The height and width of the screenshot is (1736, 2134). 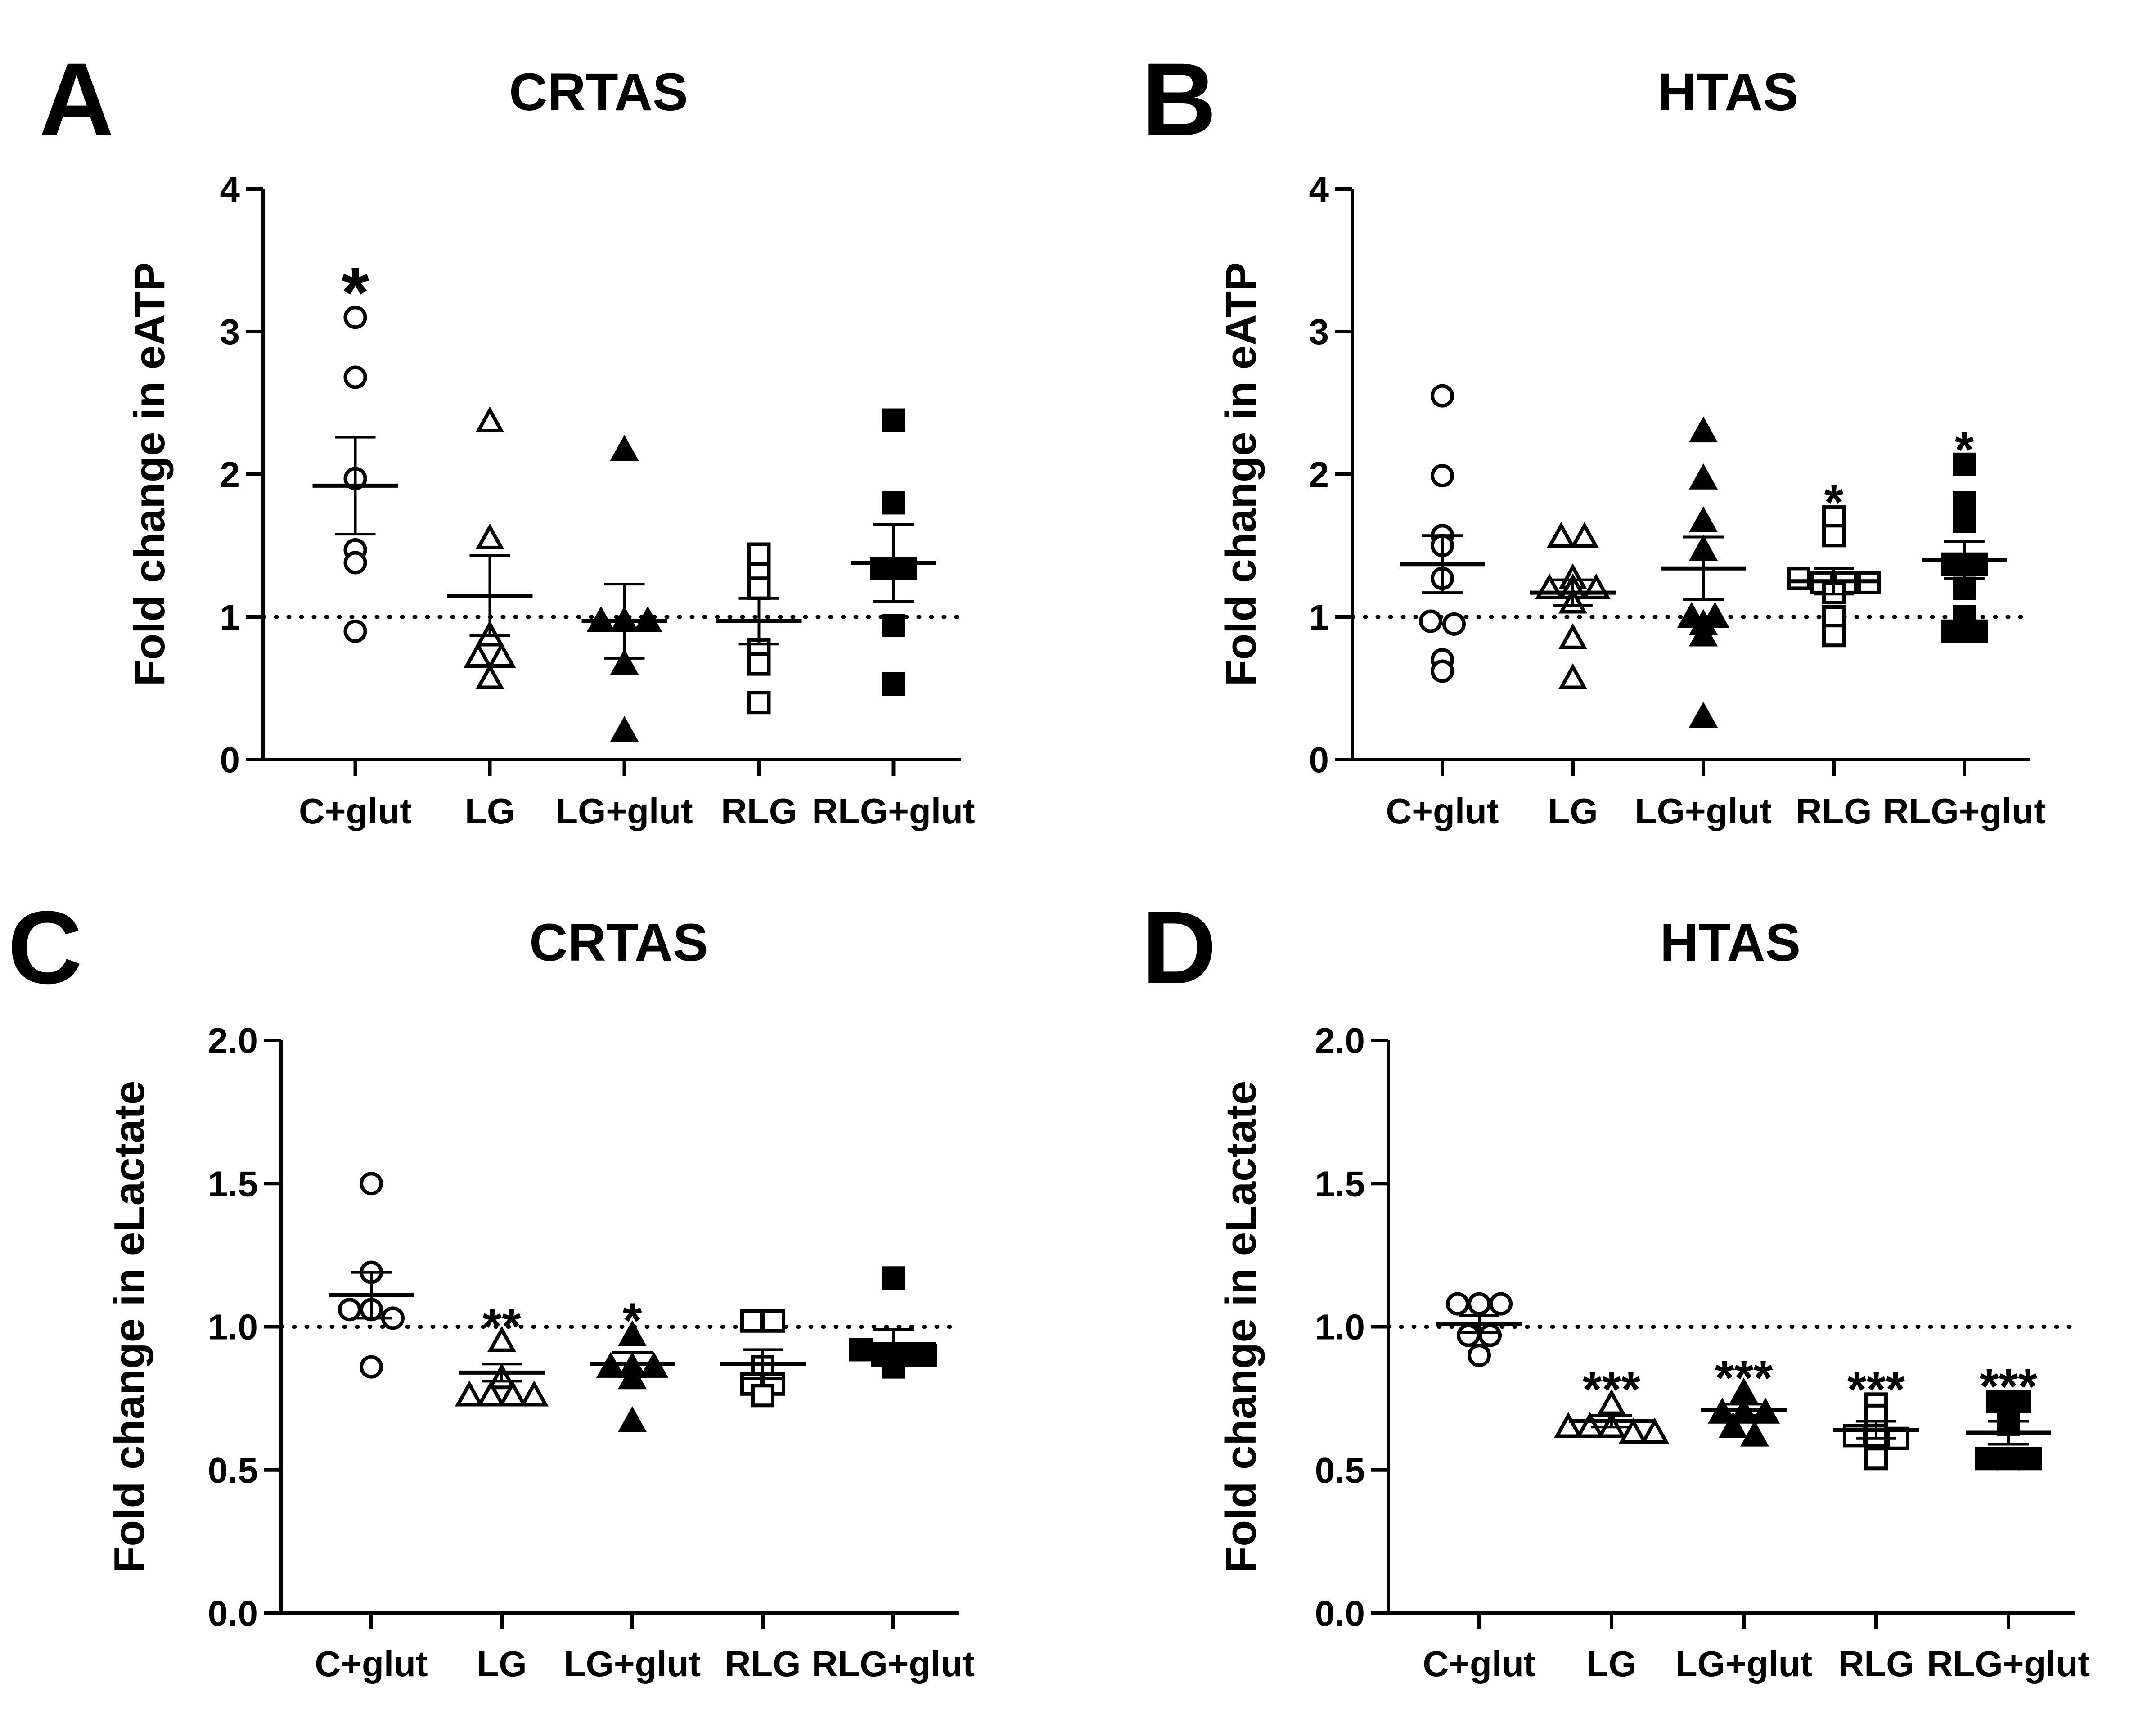 What do you see at coordinates (129, 1327) in the screenshot?
I see `y-axis-label: Fold change in eLactate` at bounding box center [129, 1327].